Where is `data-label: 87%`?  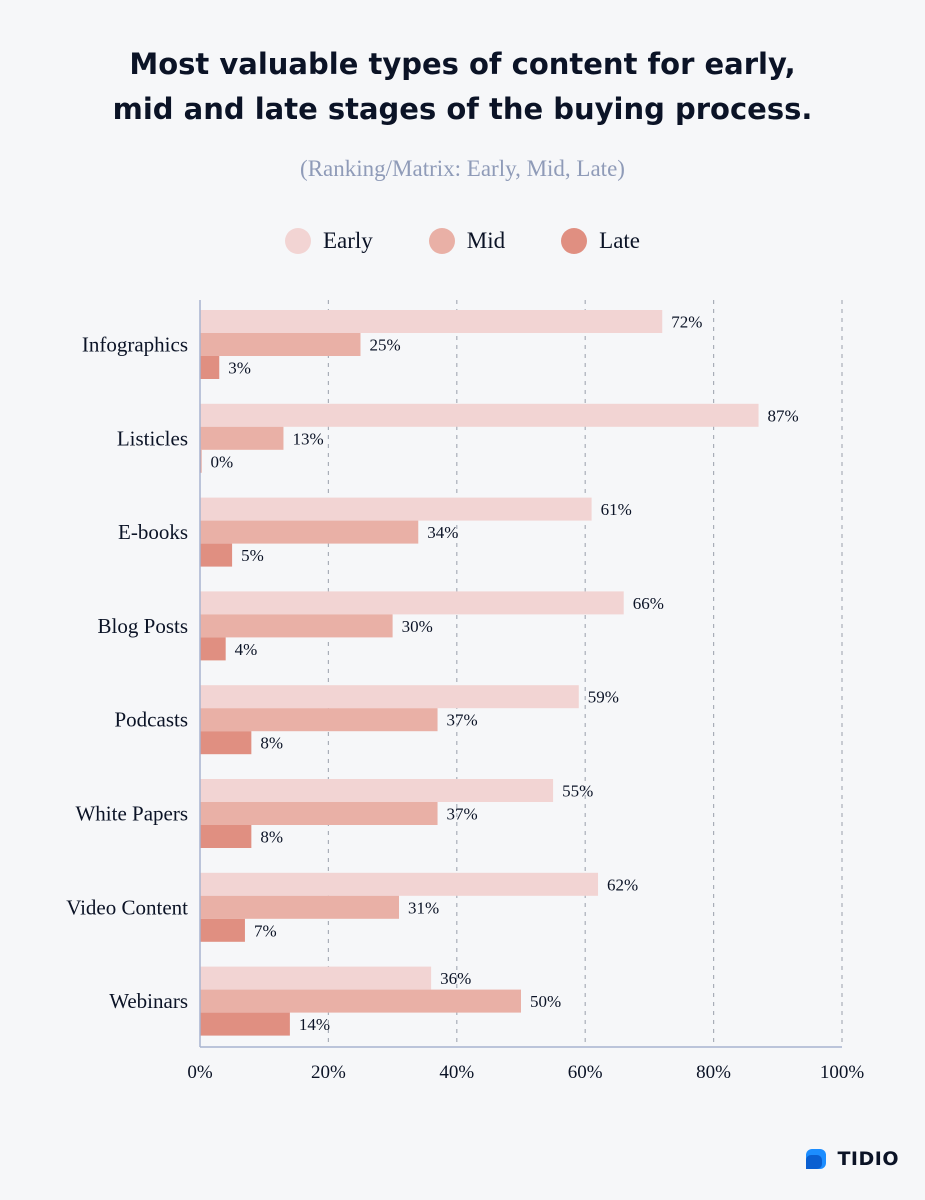 data-label: 87% is located at coordinates (783, 415).